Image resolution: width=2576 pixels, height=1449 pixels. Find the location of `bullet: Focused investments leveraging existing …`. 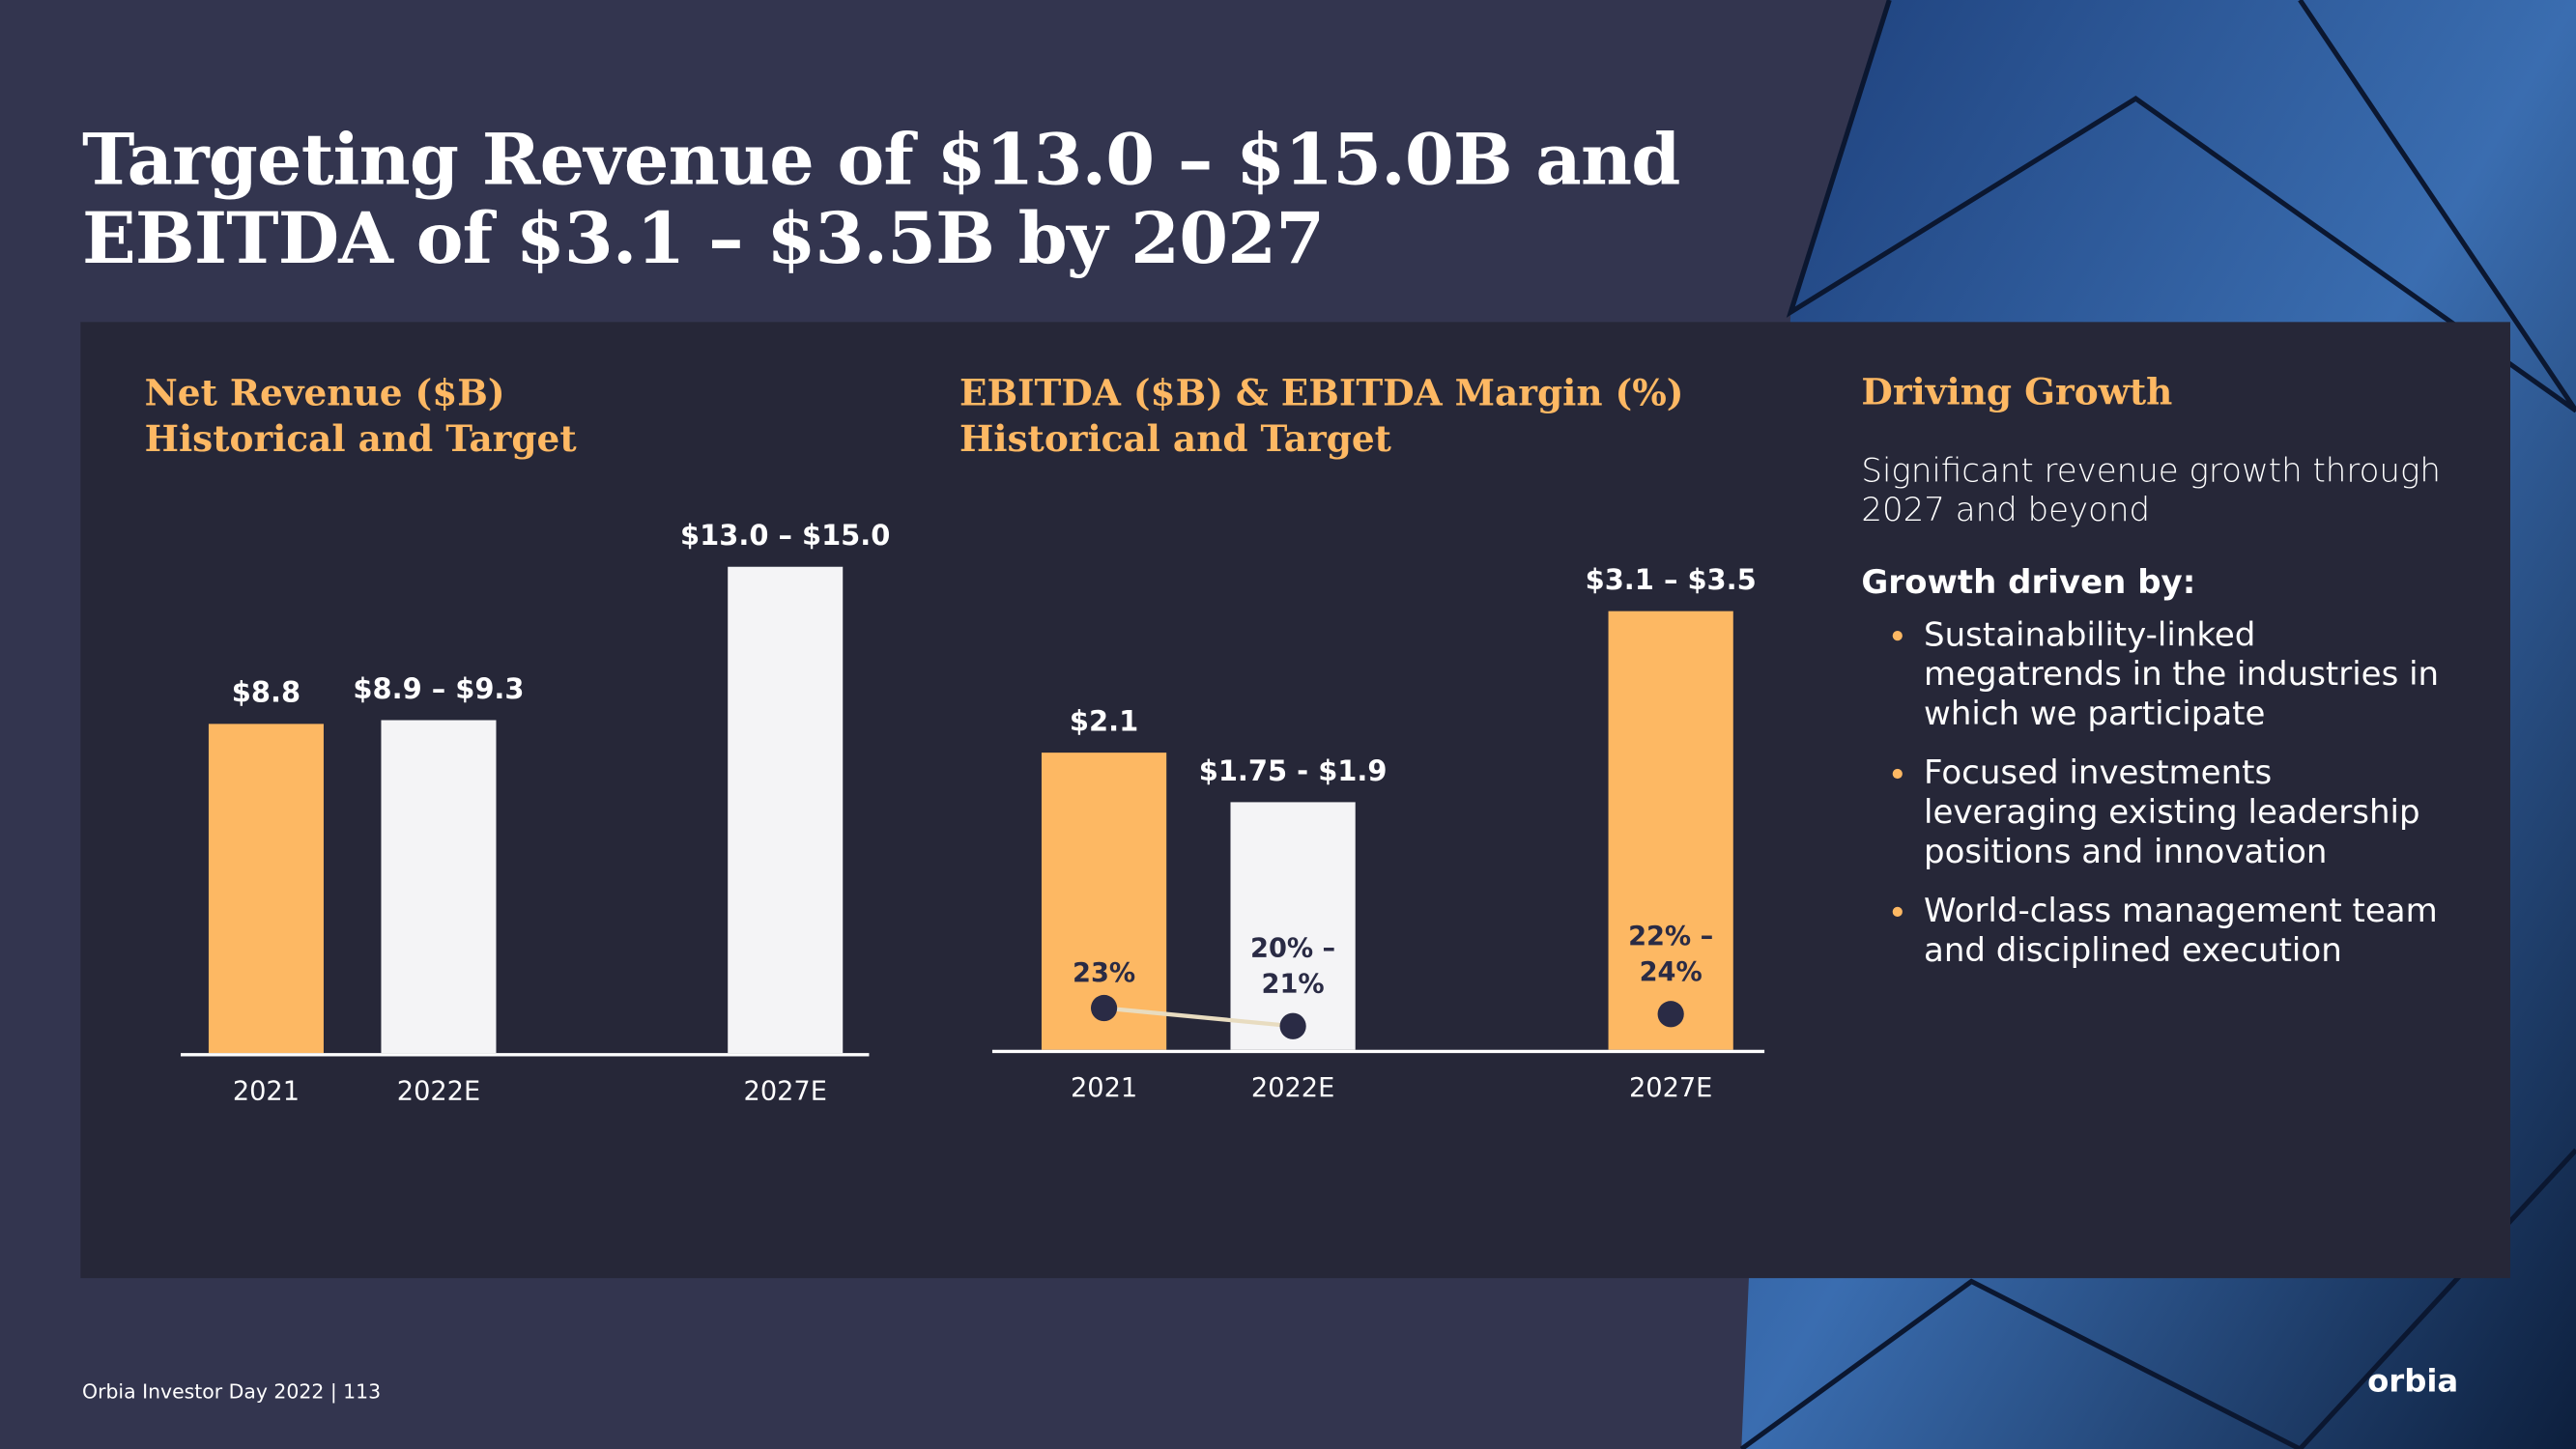

bullet: Focused investments leveraging existing … is located at coordinates (2188, 811).